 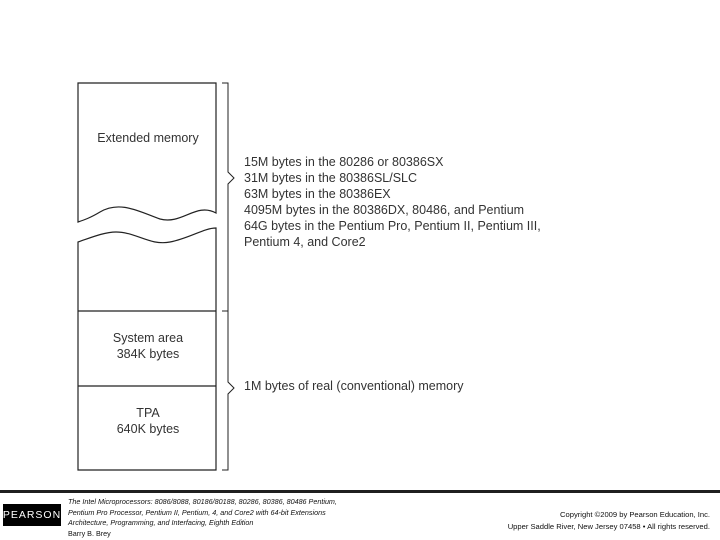 What do you see at coordinates (228, 197) in the screenshot?
I see `extended-memory-brace` at bounding box center [228, 197].